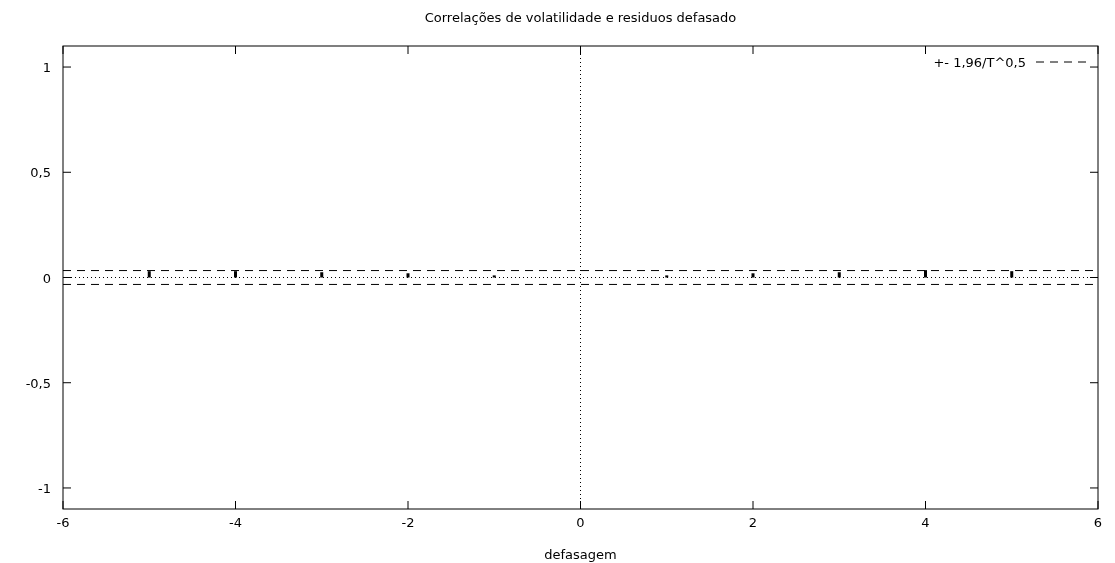 The width and height of the screenshot is (1115, 563). I want to click on x-tick-label: -4, so click(235, 522).